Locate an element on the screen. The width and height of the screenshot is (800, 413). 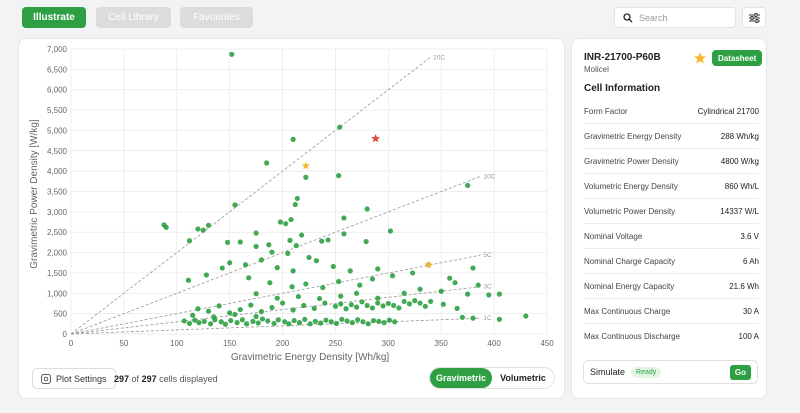
search-input is located at coordinates (684, 17).